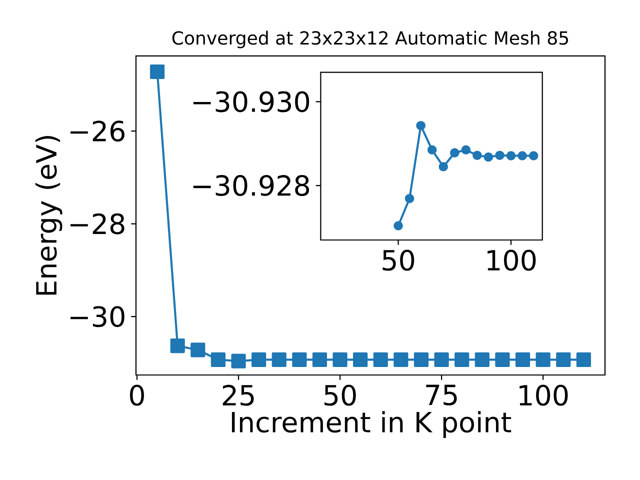 This screenshot has width=640, height=480. Describe the element at coordinates (97, 131) in the screenshot. I see `y-tick-label: −26` at that location.